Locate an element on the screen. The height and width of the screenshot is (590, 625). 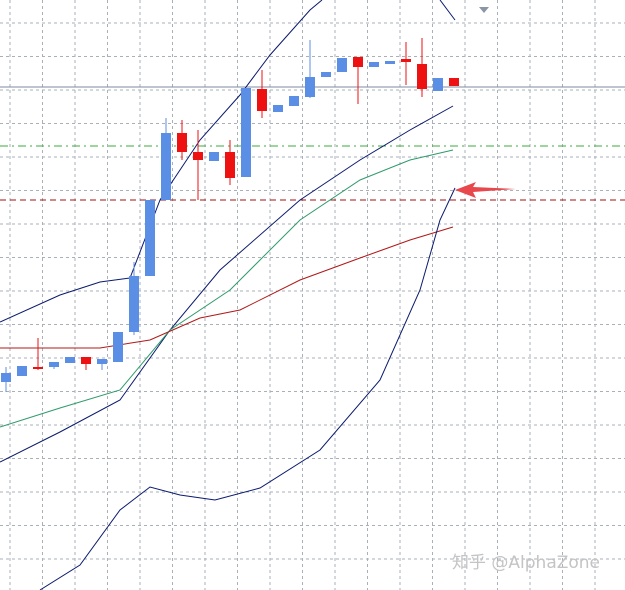
arrow is located at coordinates (485, 190).